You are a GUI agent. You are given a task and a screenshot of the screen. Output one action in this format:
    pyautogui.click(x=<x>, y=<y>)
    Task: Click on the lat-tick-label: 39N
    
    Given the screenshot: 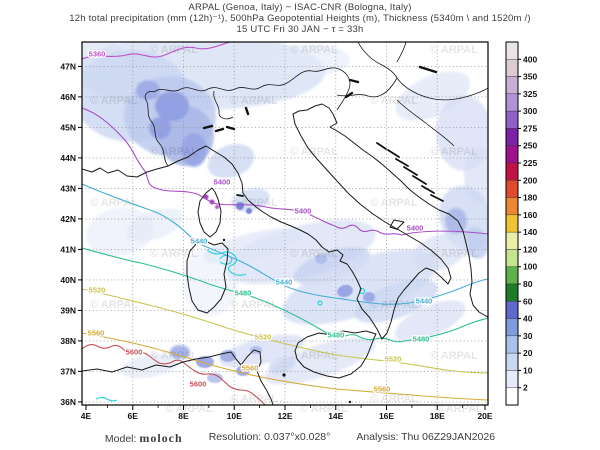 What is the action you would take?
    pyautogui.click(x=68, y=310)
    